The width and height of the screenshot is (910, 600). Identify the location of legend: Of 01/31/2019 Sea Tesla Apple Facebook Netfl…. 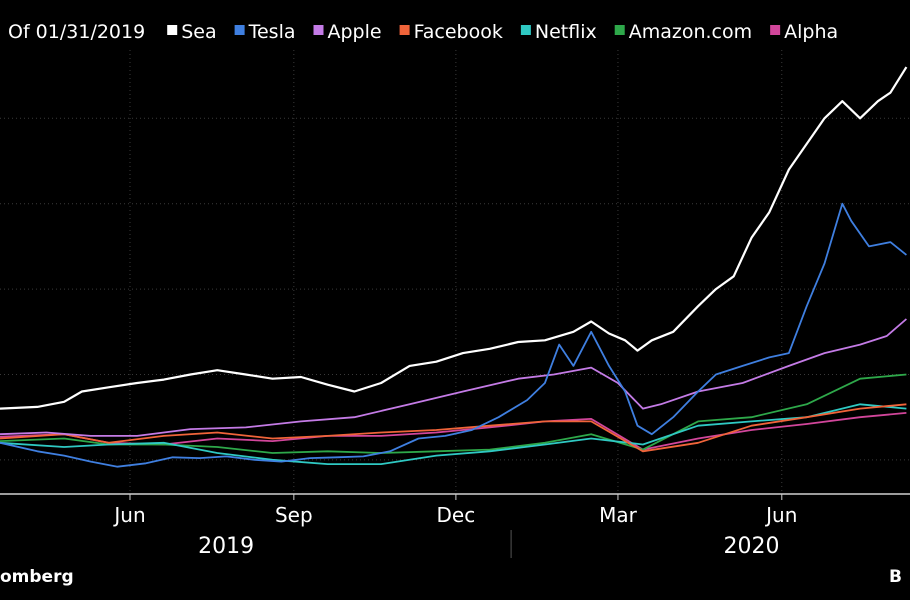
(423, 32).